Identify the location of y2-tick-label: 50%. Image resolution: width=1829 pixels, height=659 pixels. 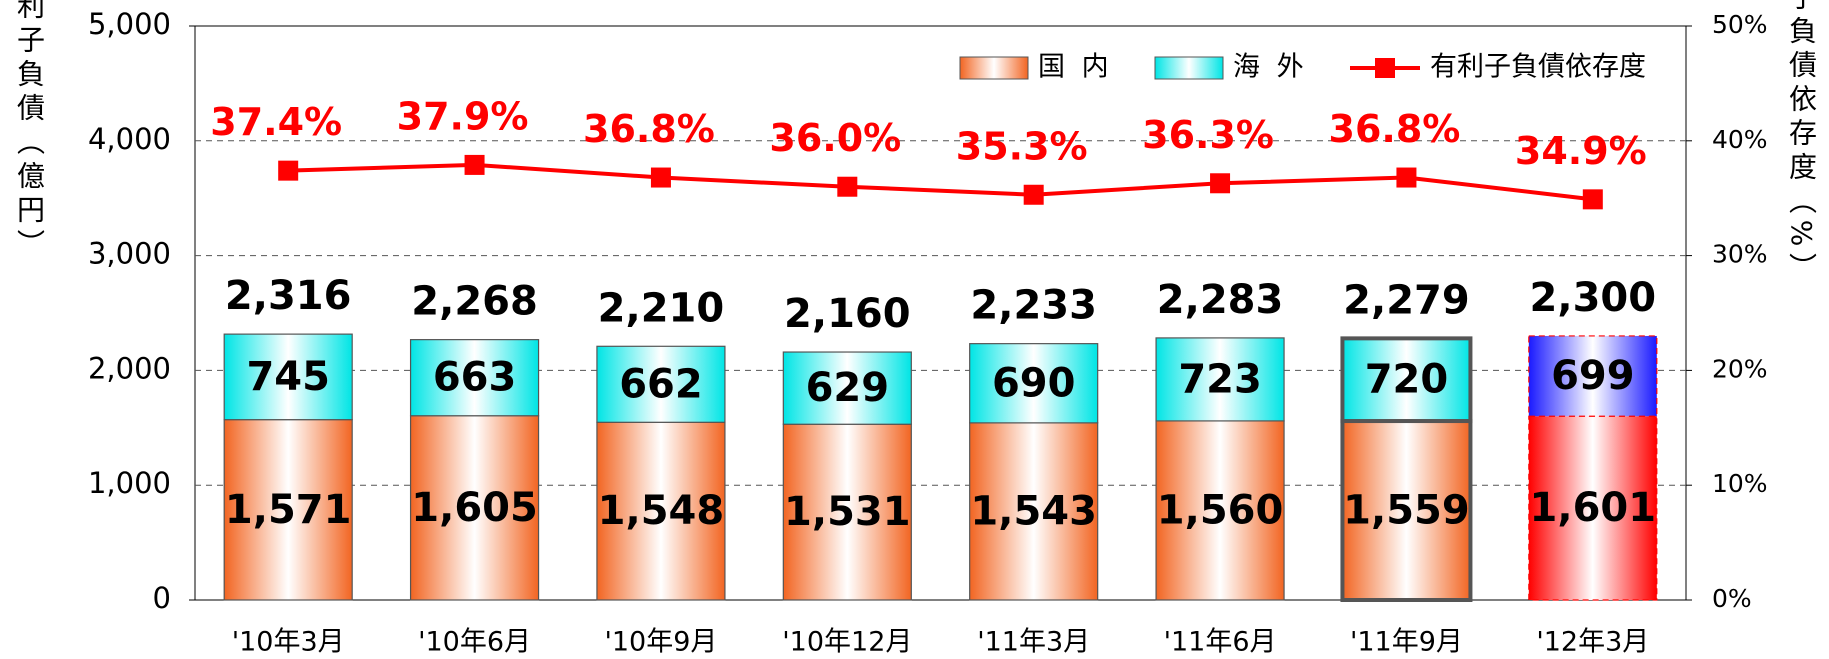
(1740, 24).